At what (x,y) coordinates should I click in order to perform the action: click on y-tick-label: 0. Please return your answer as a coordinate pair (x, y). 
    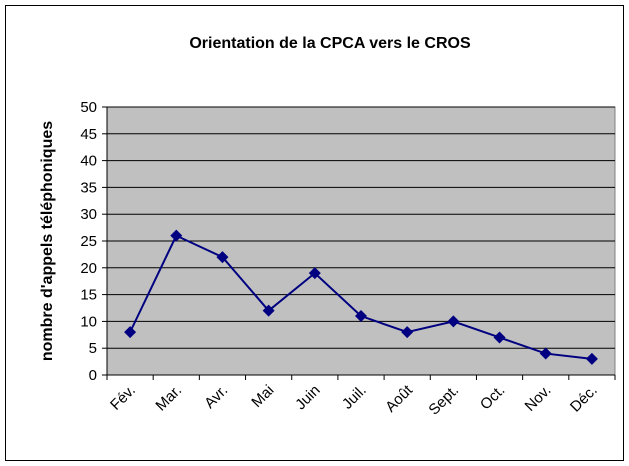
    Looking at the image, I should click on (93, 375).